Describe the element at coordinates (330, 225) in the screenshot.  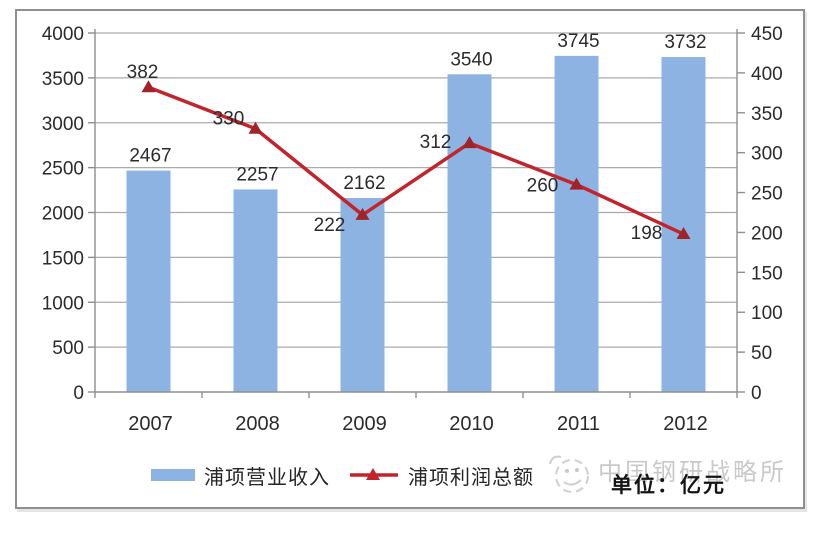
I see `line-value-label: 222` at that location.